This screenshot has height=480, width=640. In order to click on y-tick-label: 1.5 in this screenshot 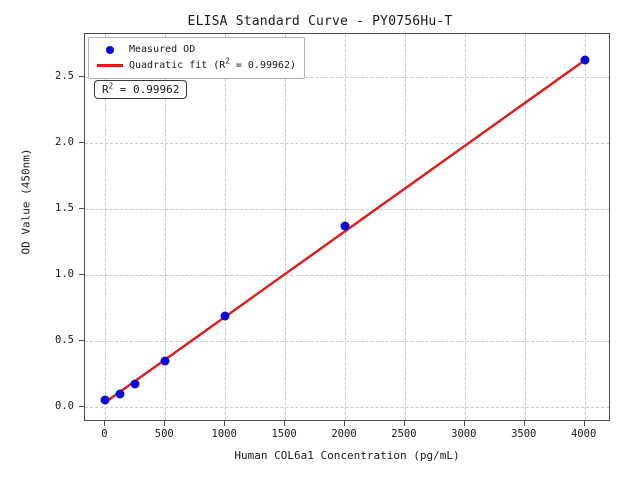, I will do `click(64, 208)`.